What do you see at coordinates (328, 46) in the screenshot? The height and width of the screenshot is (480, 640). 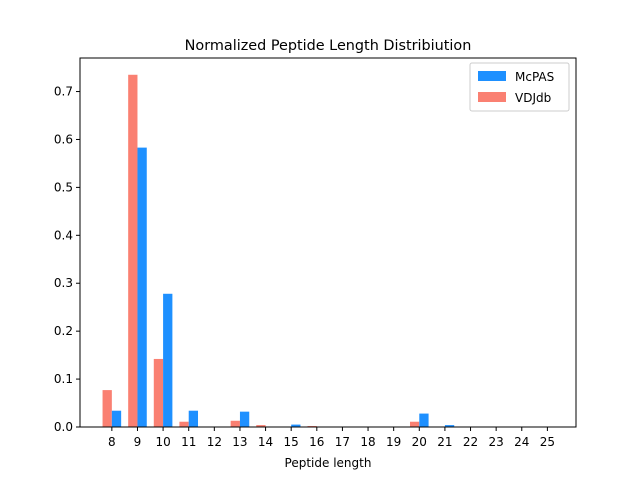 I see `chart-title: Normalized Peptide Length Distribiution` at bounding box center [328, 46].